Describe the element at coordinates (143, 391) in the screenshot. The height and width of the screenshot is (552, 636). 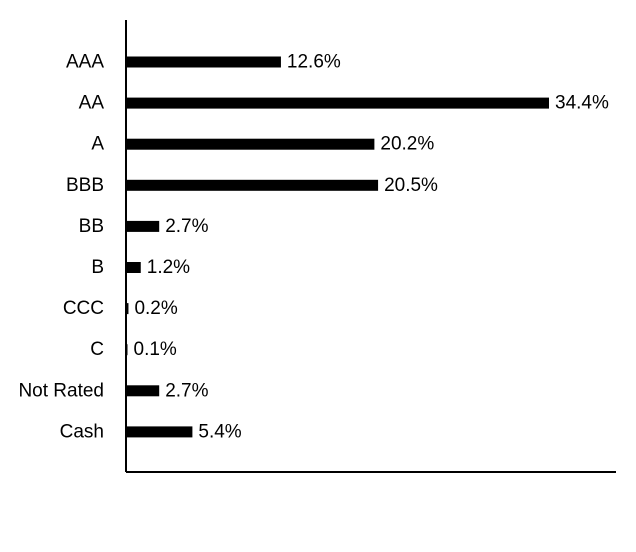
I see `bar-not-rated` at that location.